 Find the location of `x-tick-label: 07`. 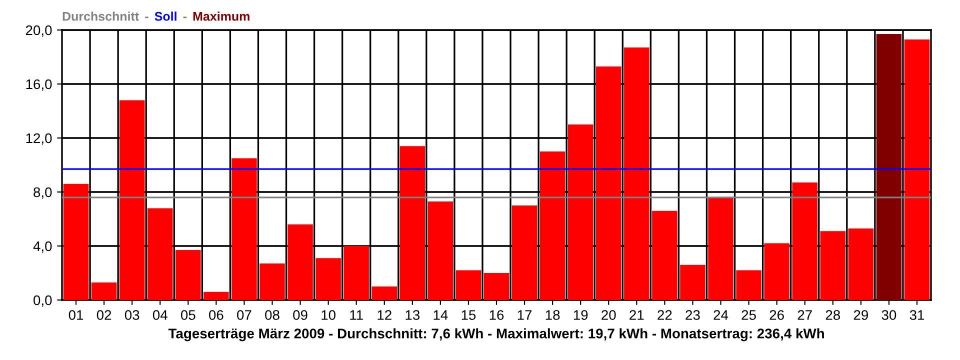

x-tick-label: 07 is located at coordinates (244, 315).